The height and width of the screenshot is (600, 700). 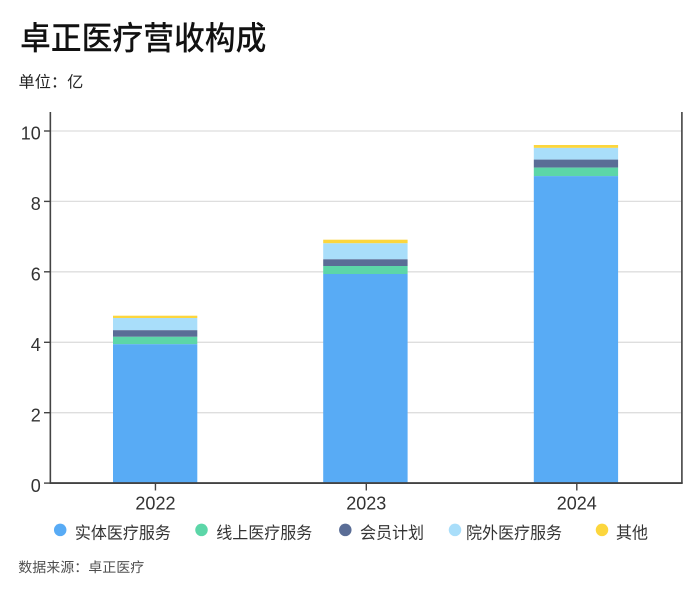 What do you see at coordinates (36, 415) in the screenshot?
I see `svg-text: 2` at bounding box center [36, 415].